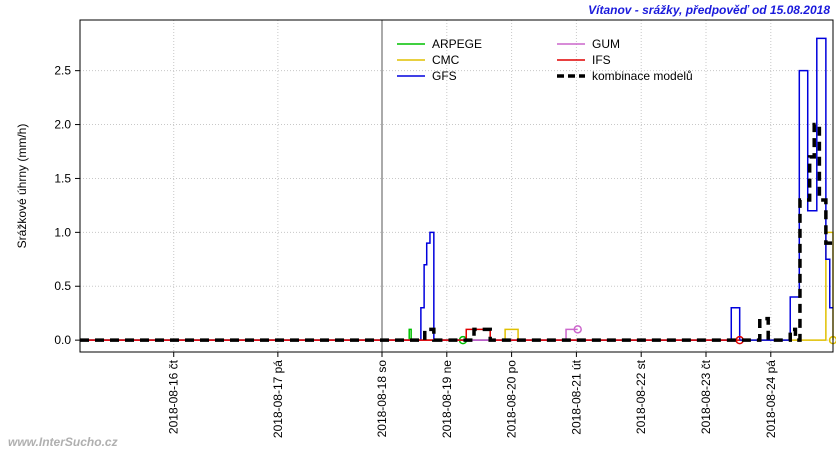 This screenshot has width=836, height=459. I want to click on y-axis-label: Srážkové úhrny (mm/h), so click(22, 186).